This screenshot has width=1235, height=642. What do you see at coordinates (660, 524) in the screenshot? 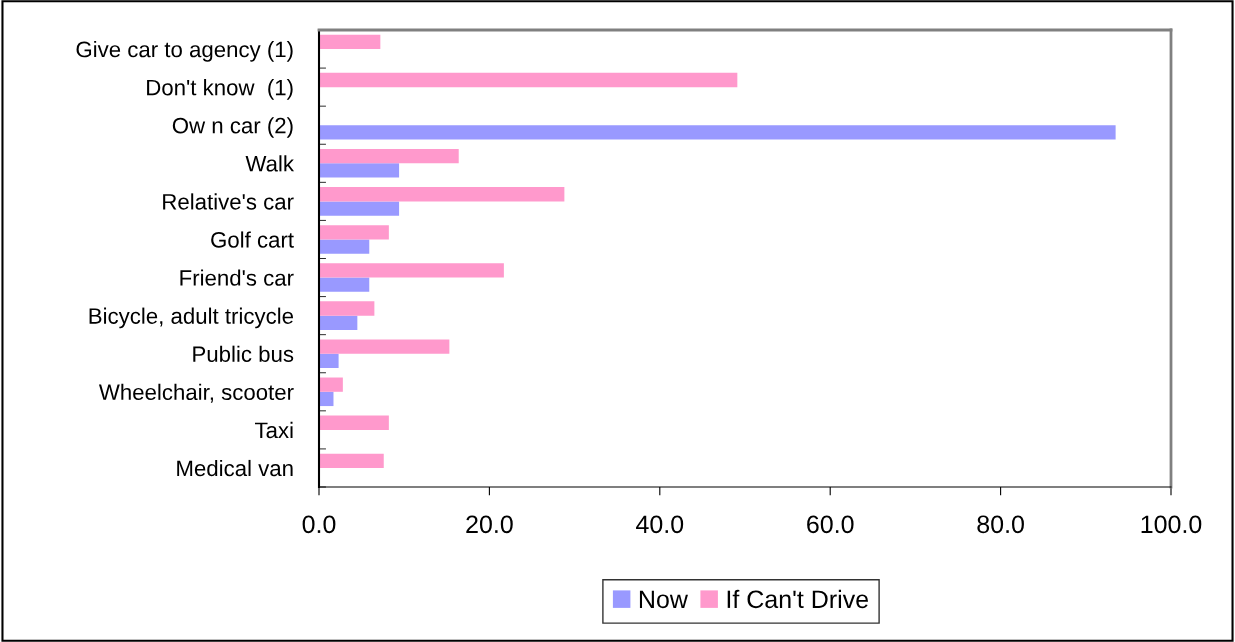
I see `x-tick-label: 40.0` at bounding box center [660, 524].